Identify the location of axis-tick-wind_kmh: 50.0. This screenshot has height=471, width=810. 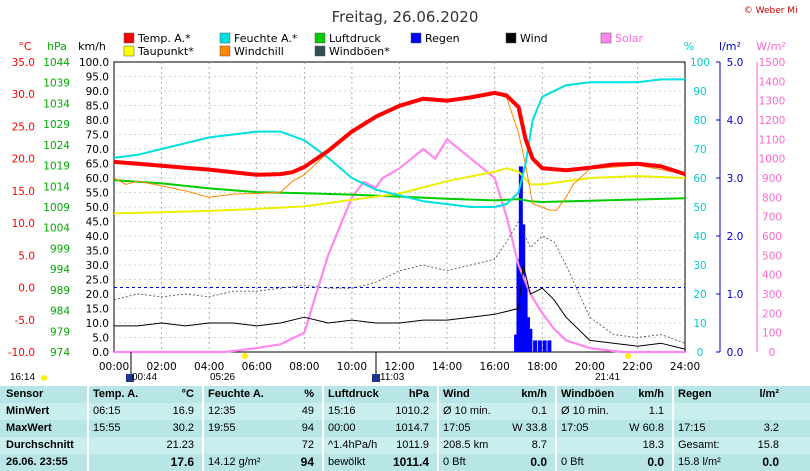
(97, 208).